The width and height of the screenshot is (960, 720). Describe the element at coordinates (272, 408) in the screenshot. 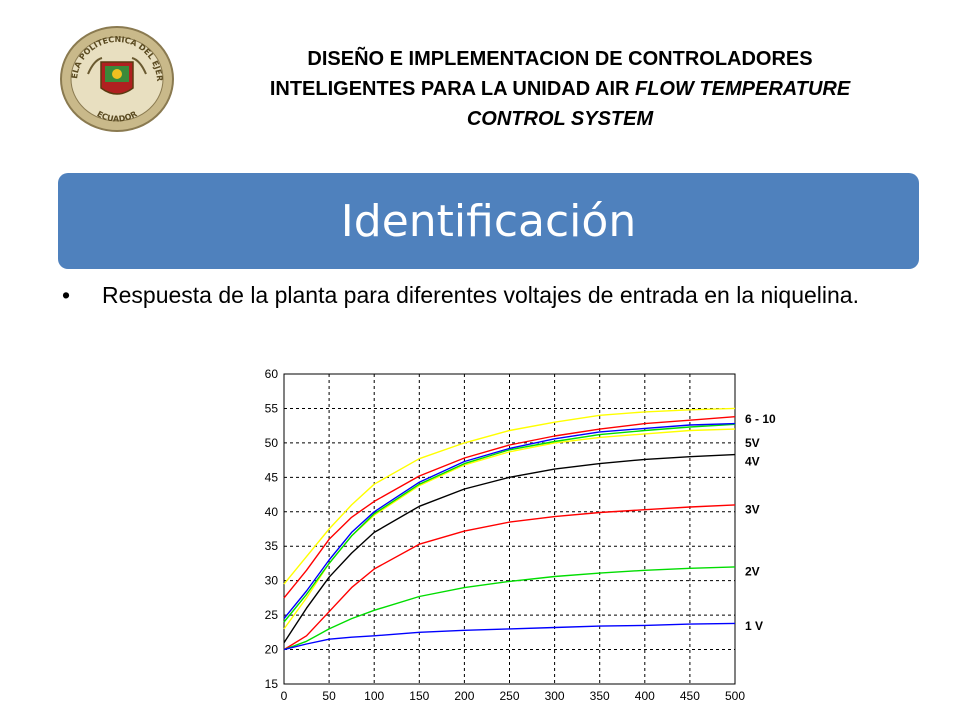

I see `y-tick-label: 55` at that location.